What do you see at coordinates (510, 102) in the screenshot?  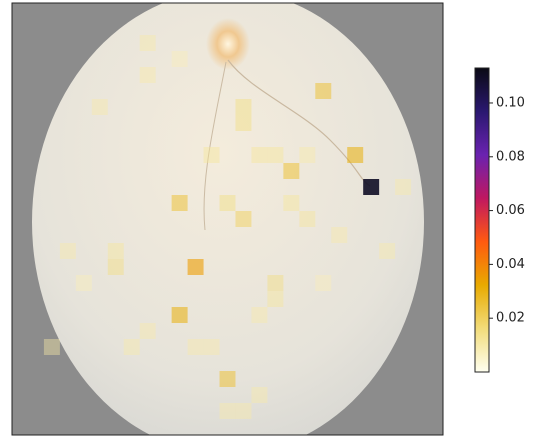 I see `colorbar-tick-label: 0.10` at bounding box center [510, 102].